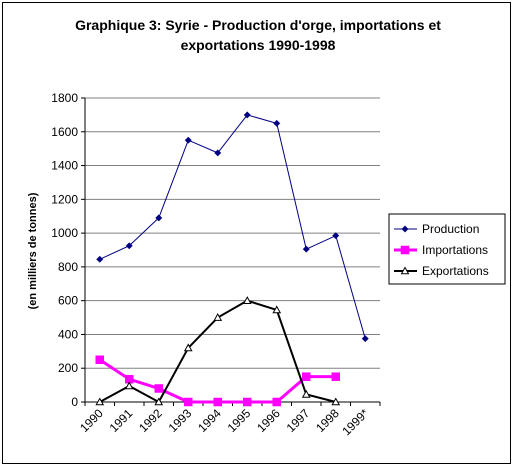 The width and height of the screenshot is (516, 469). What do you see at coordinates (327, 420) in the screenshot?
I see `x-tick-label: 1998` at bounding box center [327, 420].